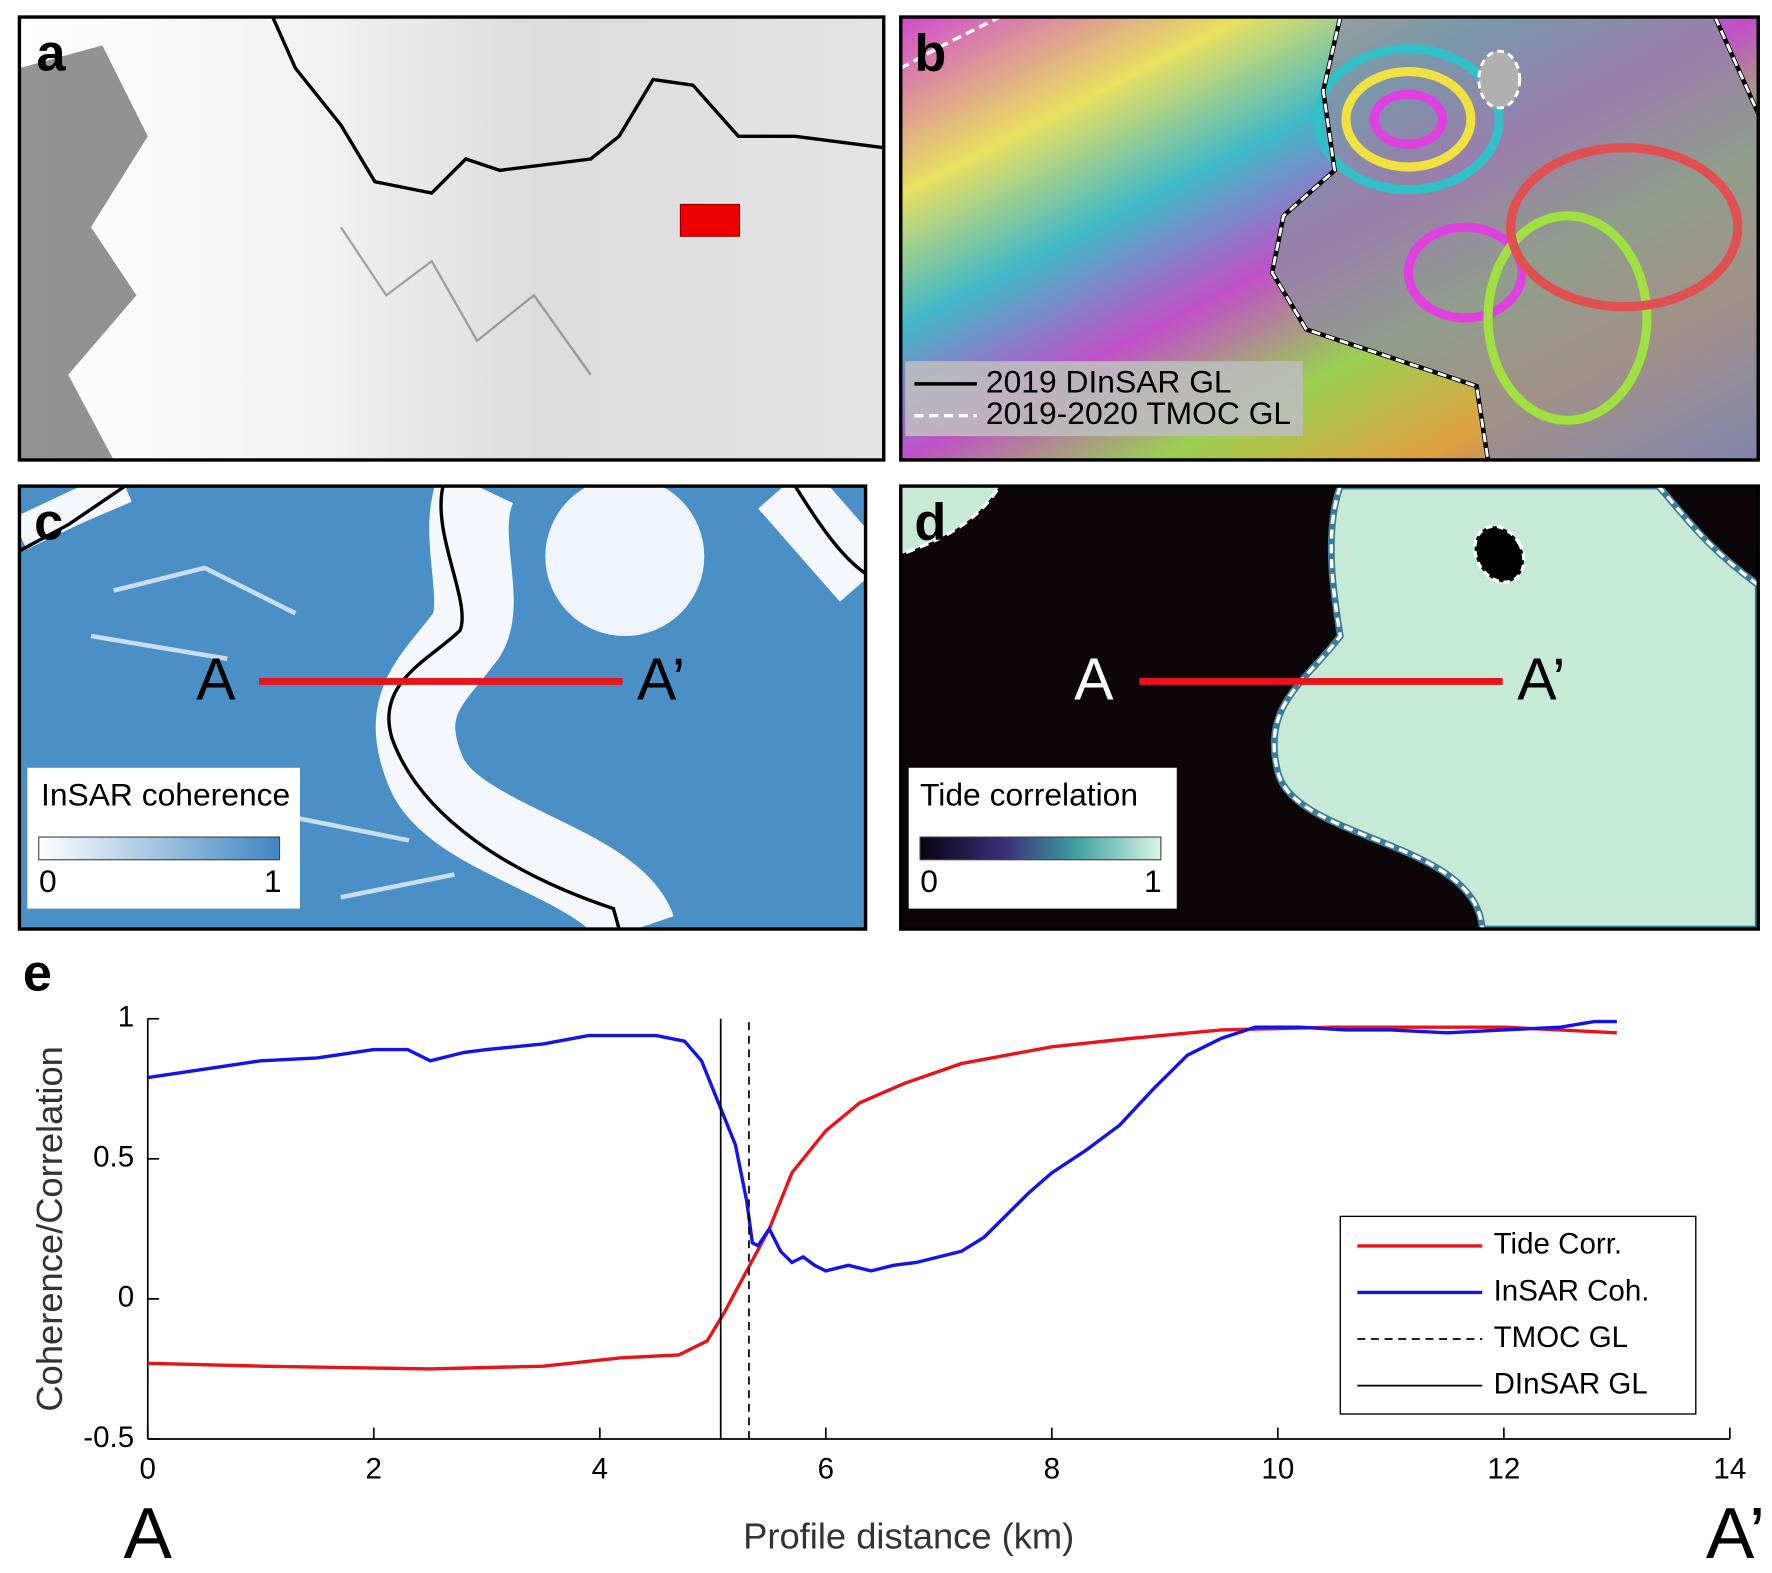  I want to click on x-tick-label: 12, so click(1503, 1469).